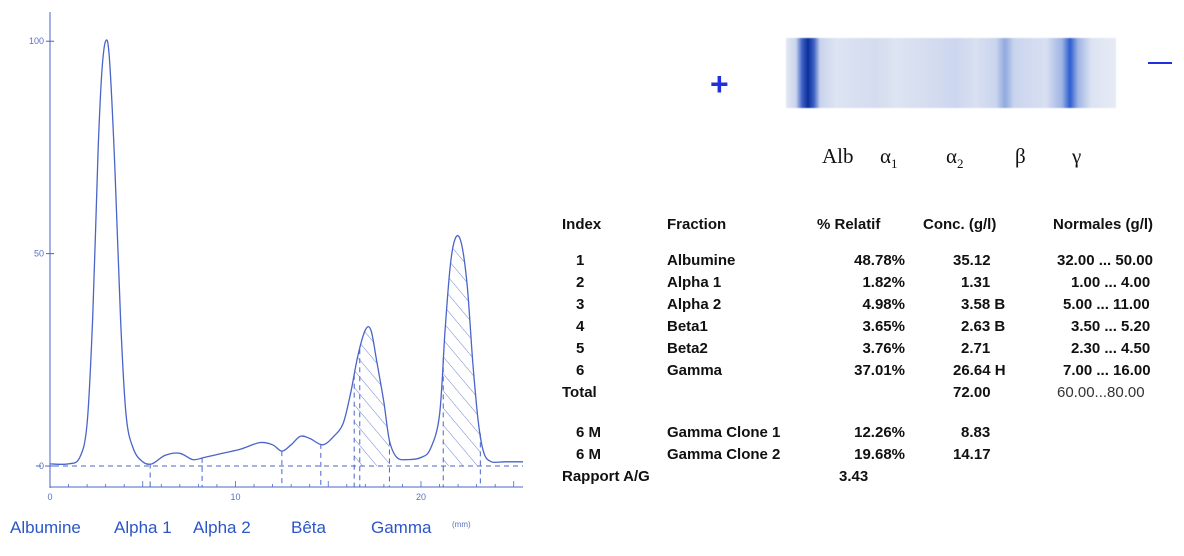  I want to click on table-clone-row: 6 M Gamma Clone 2 19.68% 14.17, so click(783, 454).